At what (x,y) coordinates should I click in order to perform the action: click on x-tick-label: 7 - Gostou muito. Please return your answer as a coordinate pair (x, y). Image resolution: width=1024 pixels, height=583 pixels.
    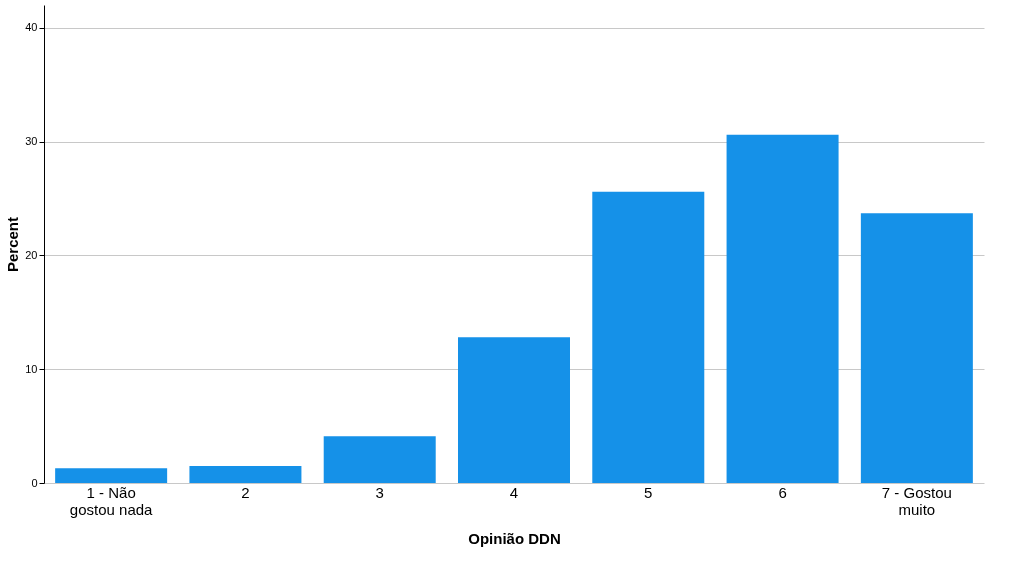
    Looking at the image, I should click on (916, 500).